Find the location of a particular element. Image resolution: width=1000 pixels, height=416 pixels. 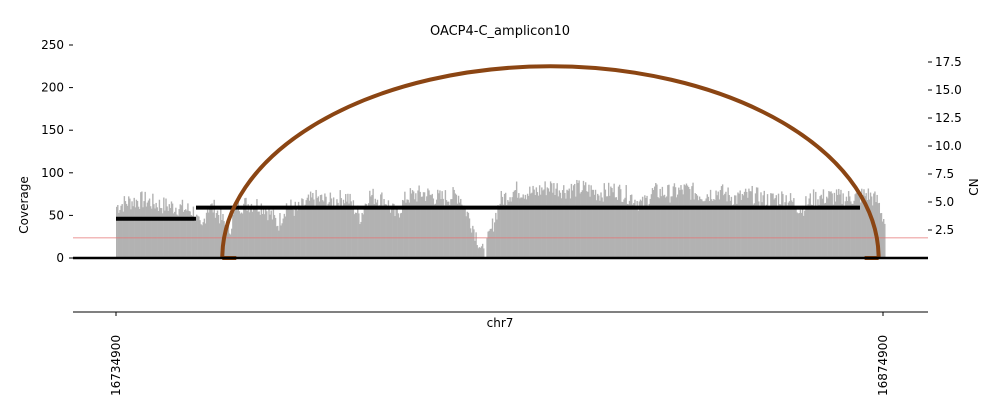

y-right-tick-label: 5.0 is located at coordinates (944, 202).